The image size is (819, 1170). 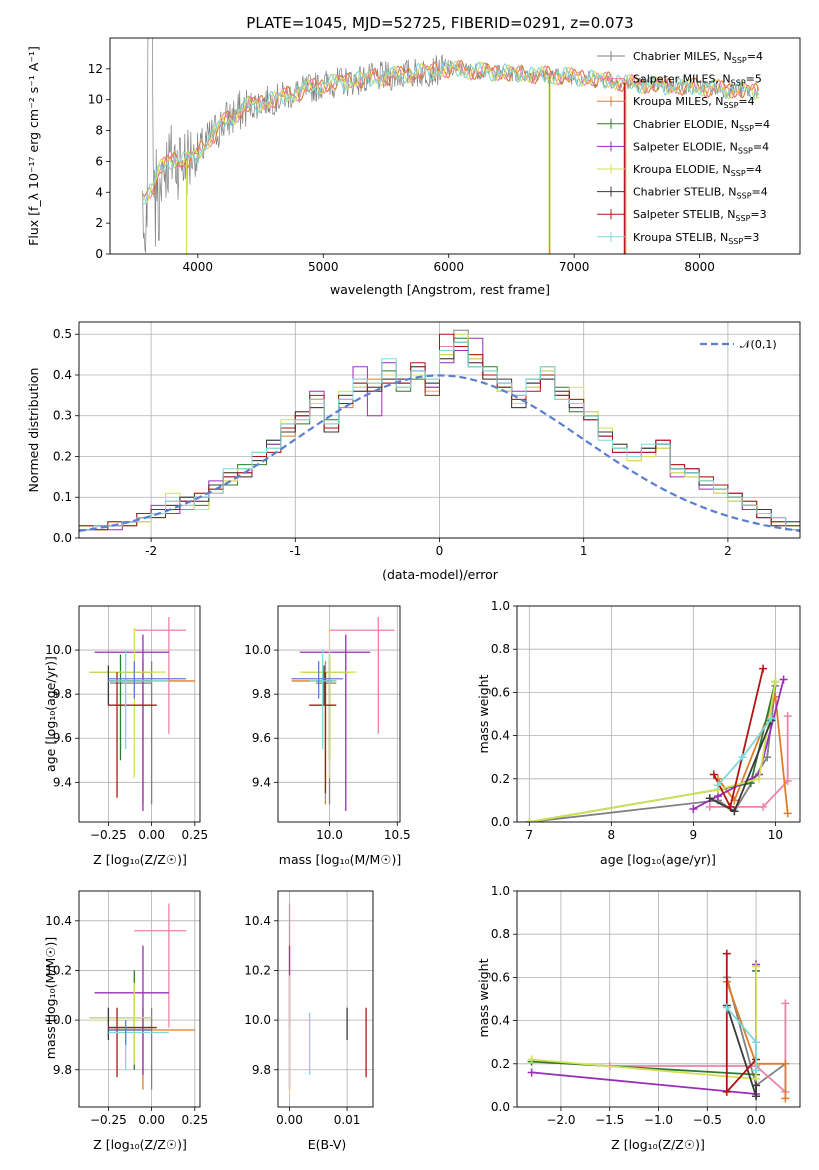 I want to click on spectrum-y-label: Flux [f_λ 10⁻¹⁷ erg cm⁻² s⁻¹ A⁻¹], so click(x=33, y=146).